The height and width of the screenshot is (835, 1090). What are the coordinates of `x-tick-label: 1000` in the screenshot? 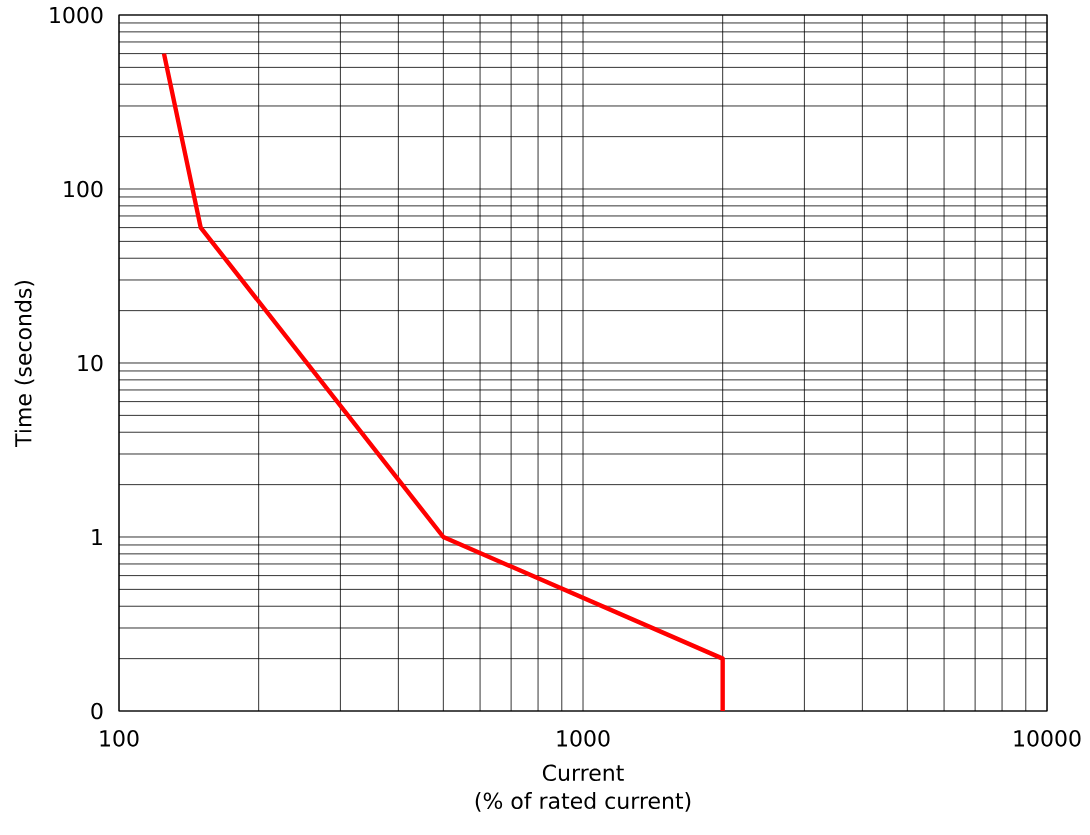 It's located at (583, 738).